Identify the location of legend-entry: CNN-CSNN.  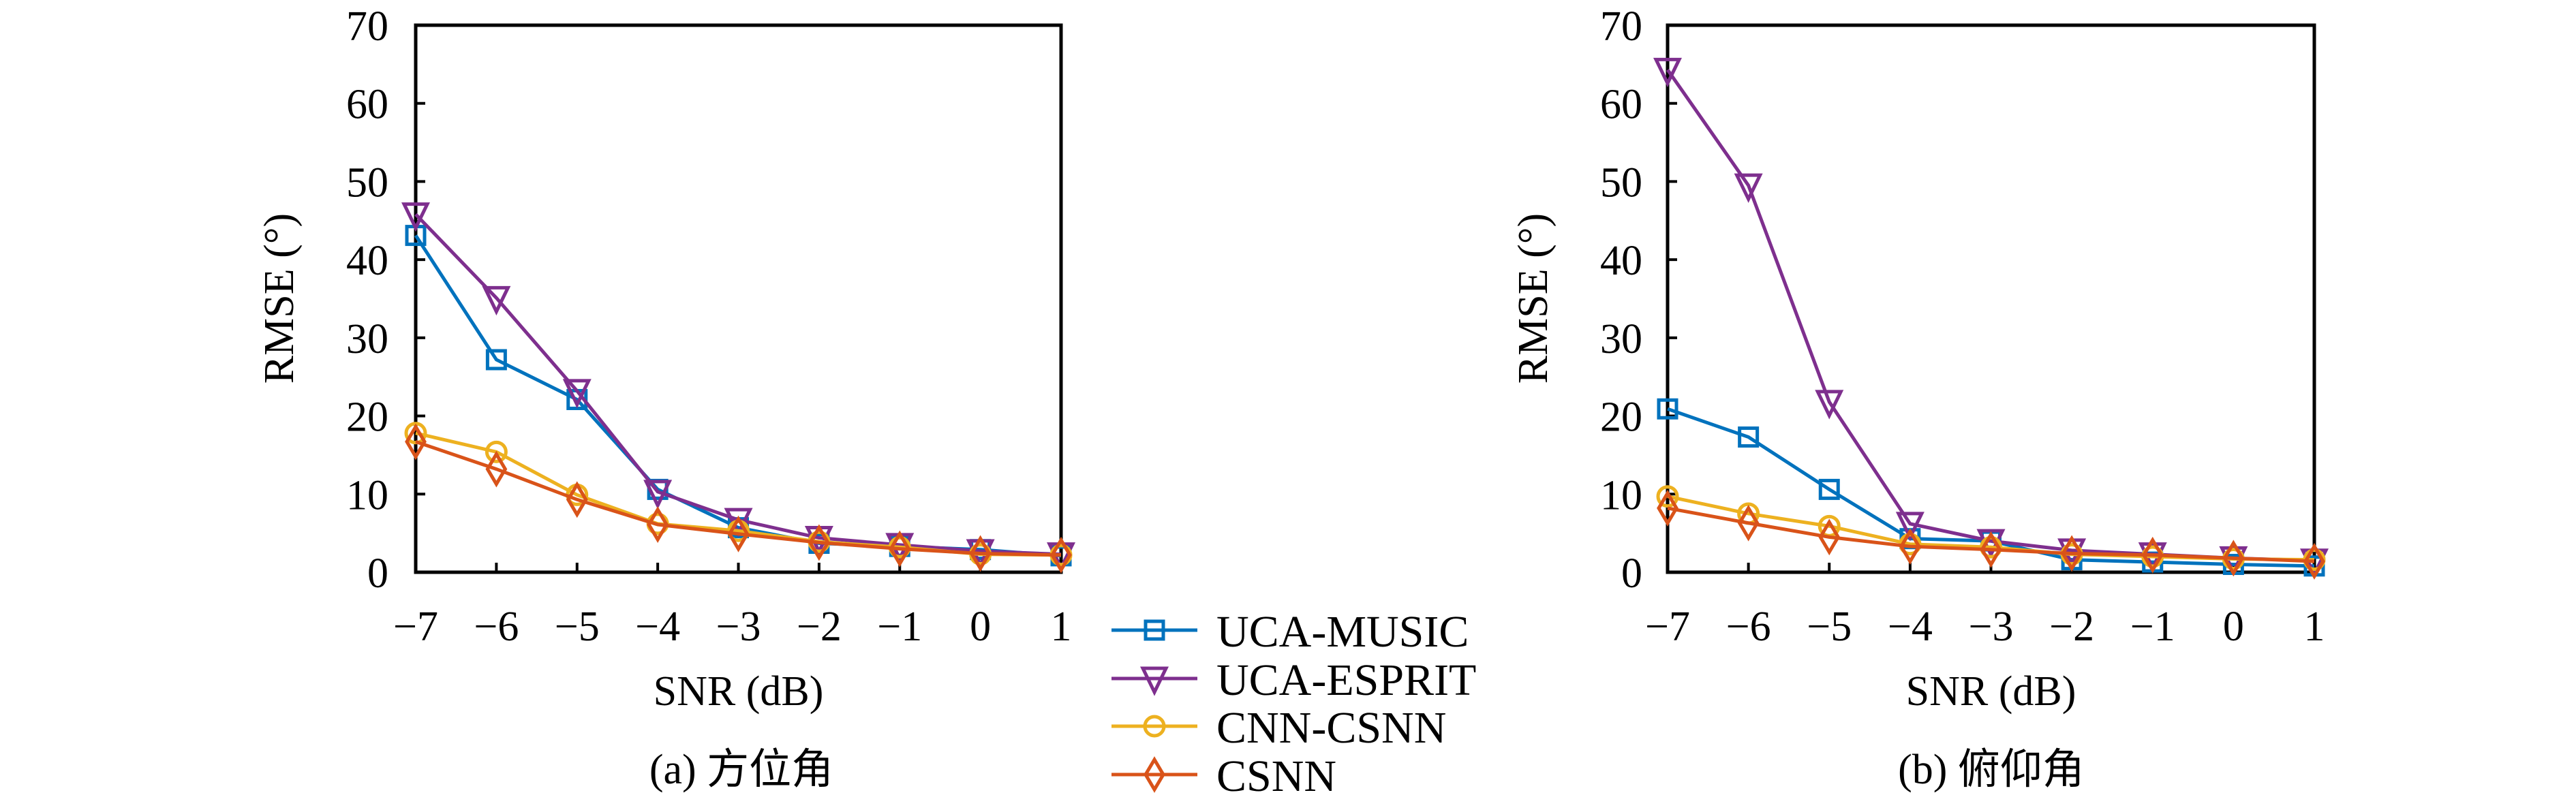
(1278, 728).